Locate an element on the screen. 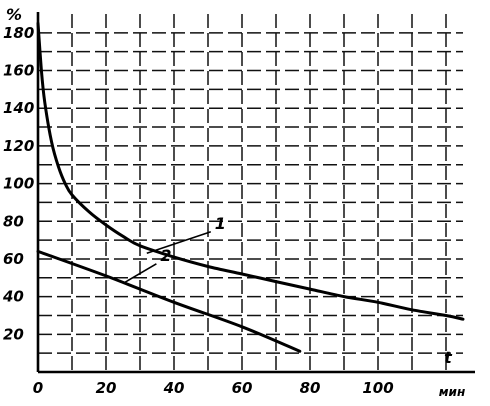 Image resolution: width=490 pixels, height=406 pixels. y-tick-label: 60 is located at coordinates (13, 259).